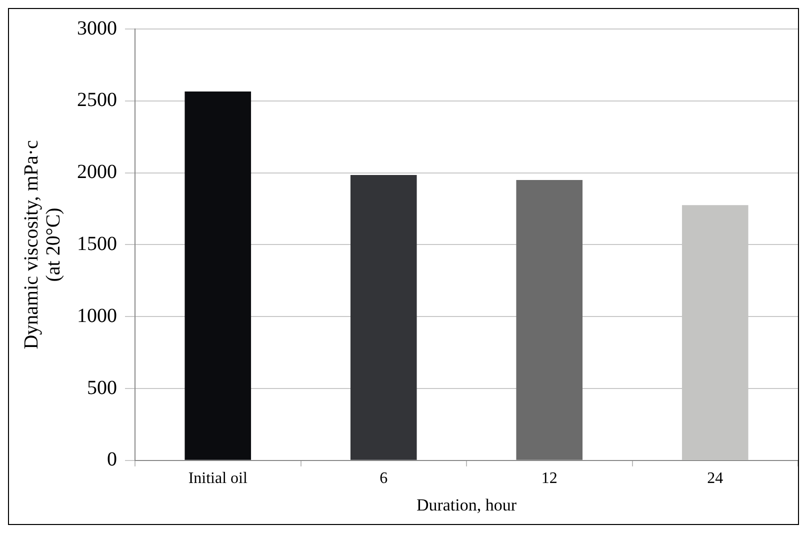 The height and width of the screenshot is (535, 809). Describe the element at coordinates (97, 28) in the screenshot. I see `y-tick-label: 3000` at that location.